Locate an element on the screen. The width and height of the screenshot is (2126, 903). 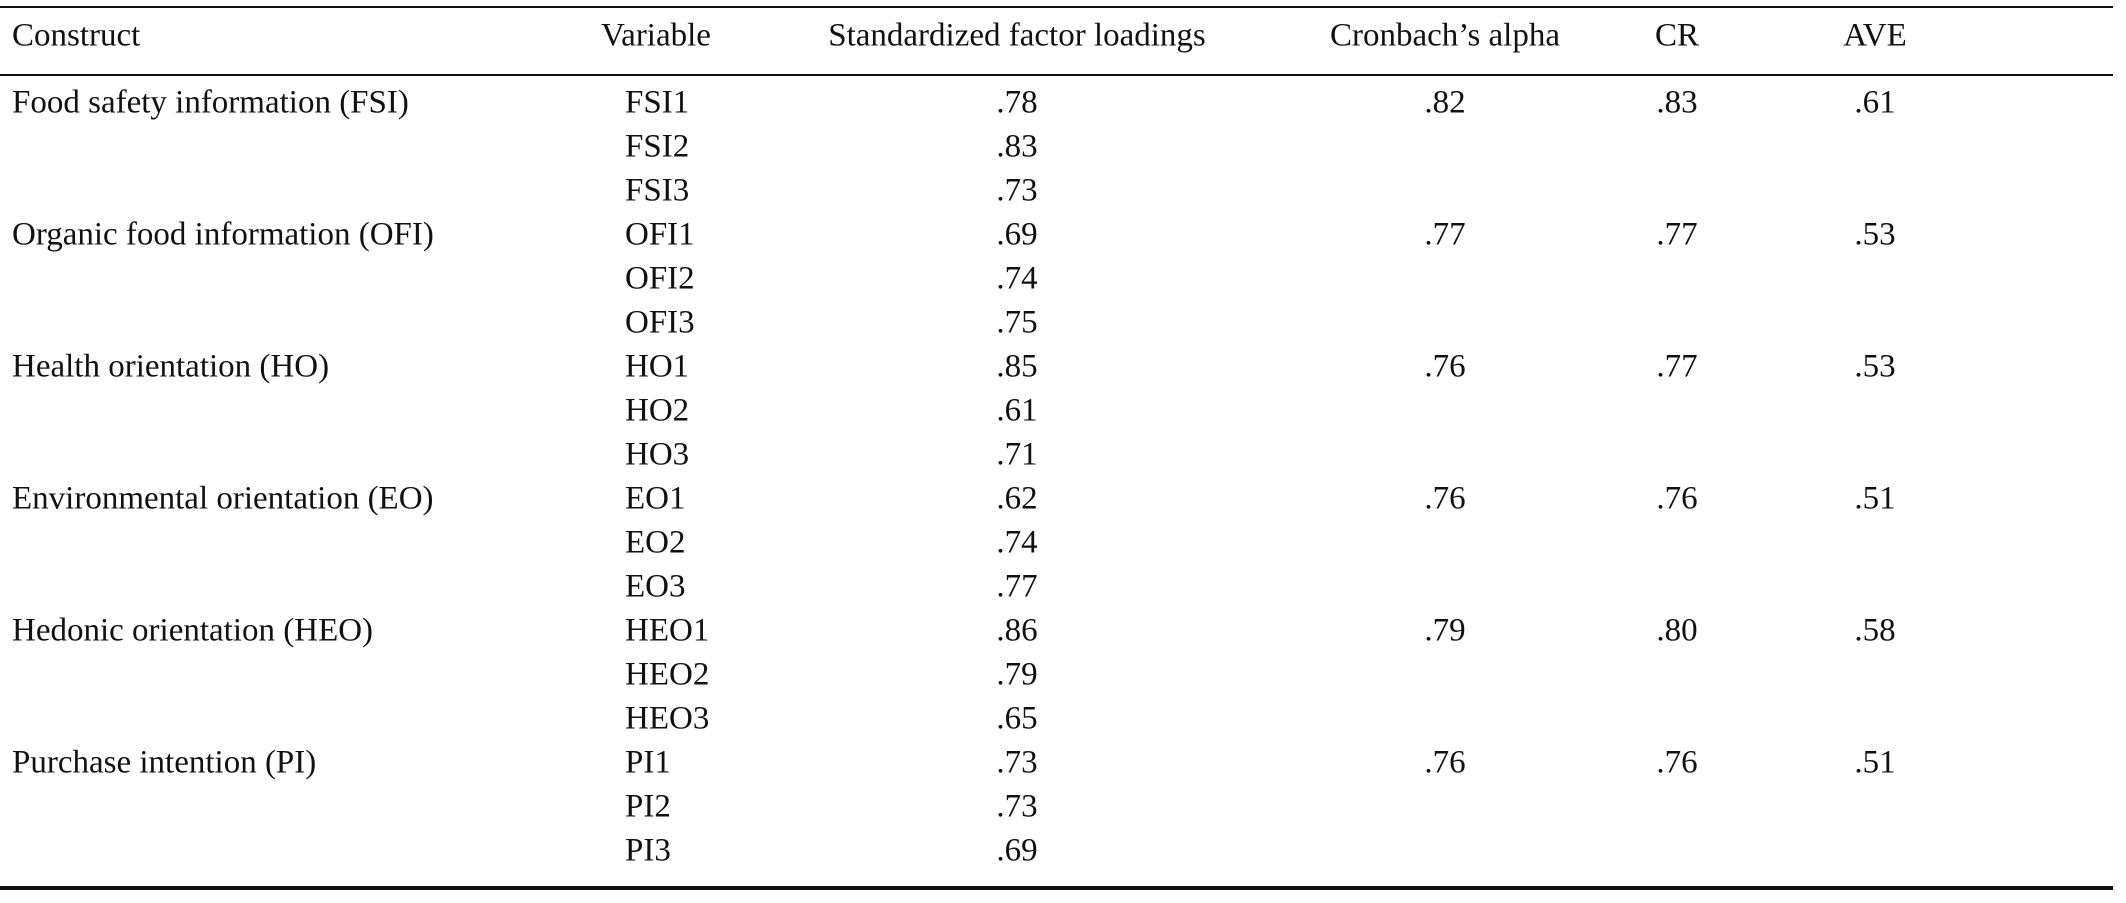
loading: .86 is located at coordinates (1016, 631).